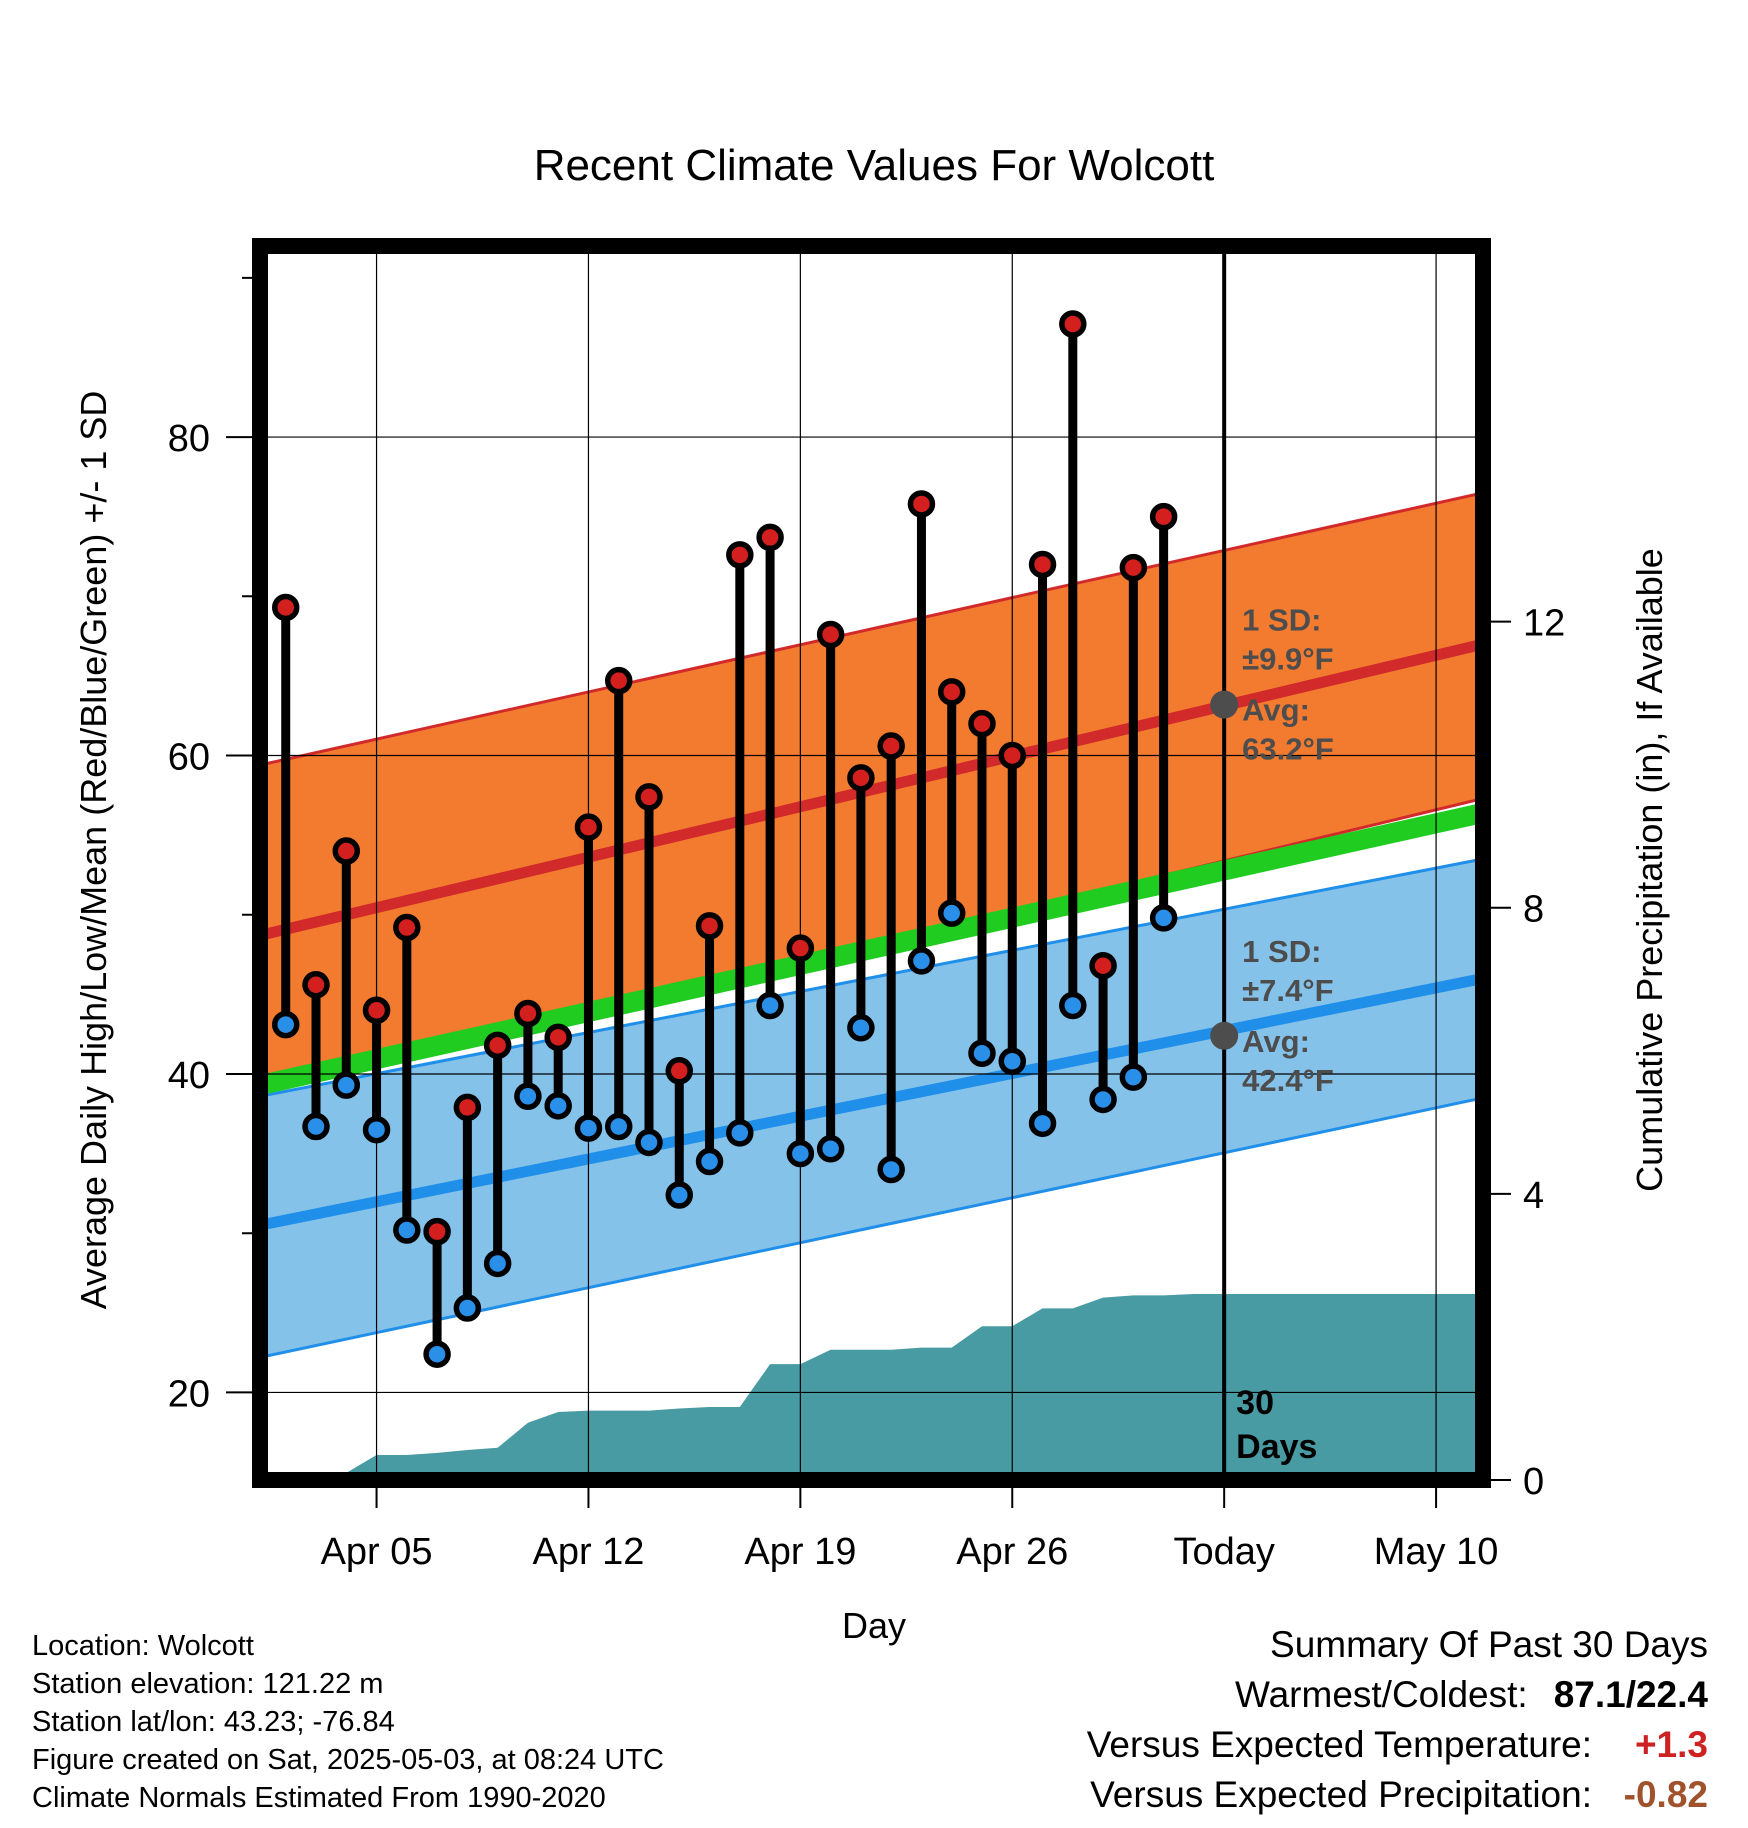  Describe the element at coordinates (1224, 704) in the screenshot. I see `high-avg-marker` at that location.